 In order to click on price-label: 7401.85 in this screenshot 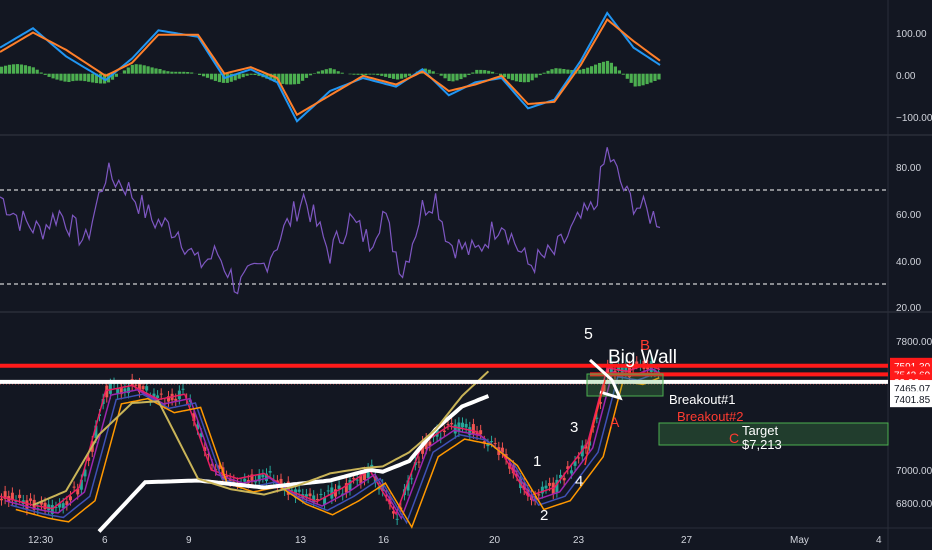, I will do `click(912, 400)`.